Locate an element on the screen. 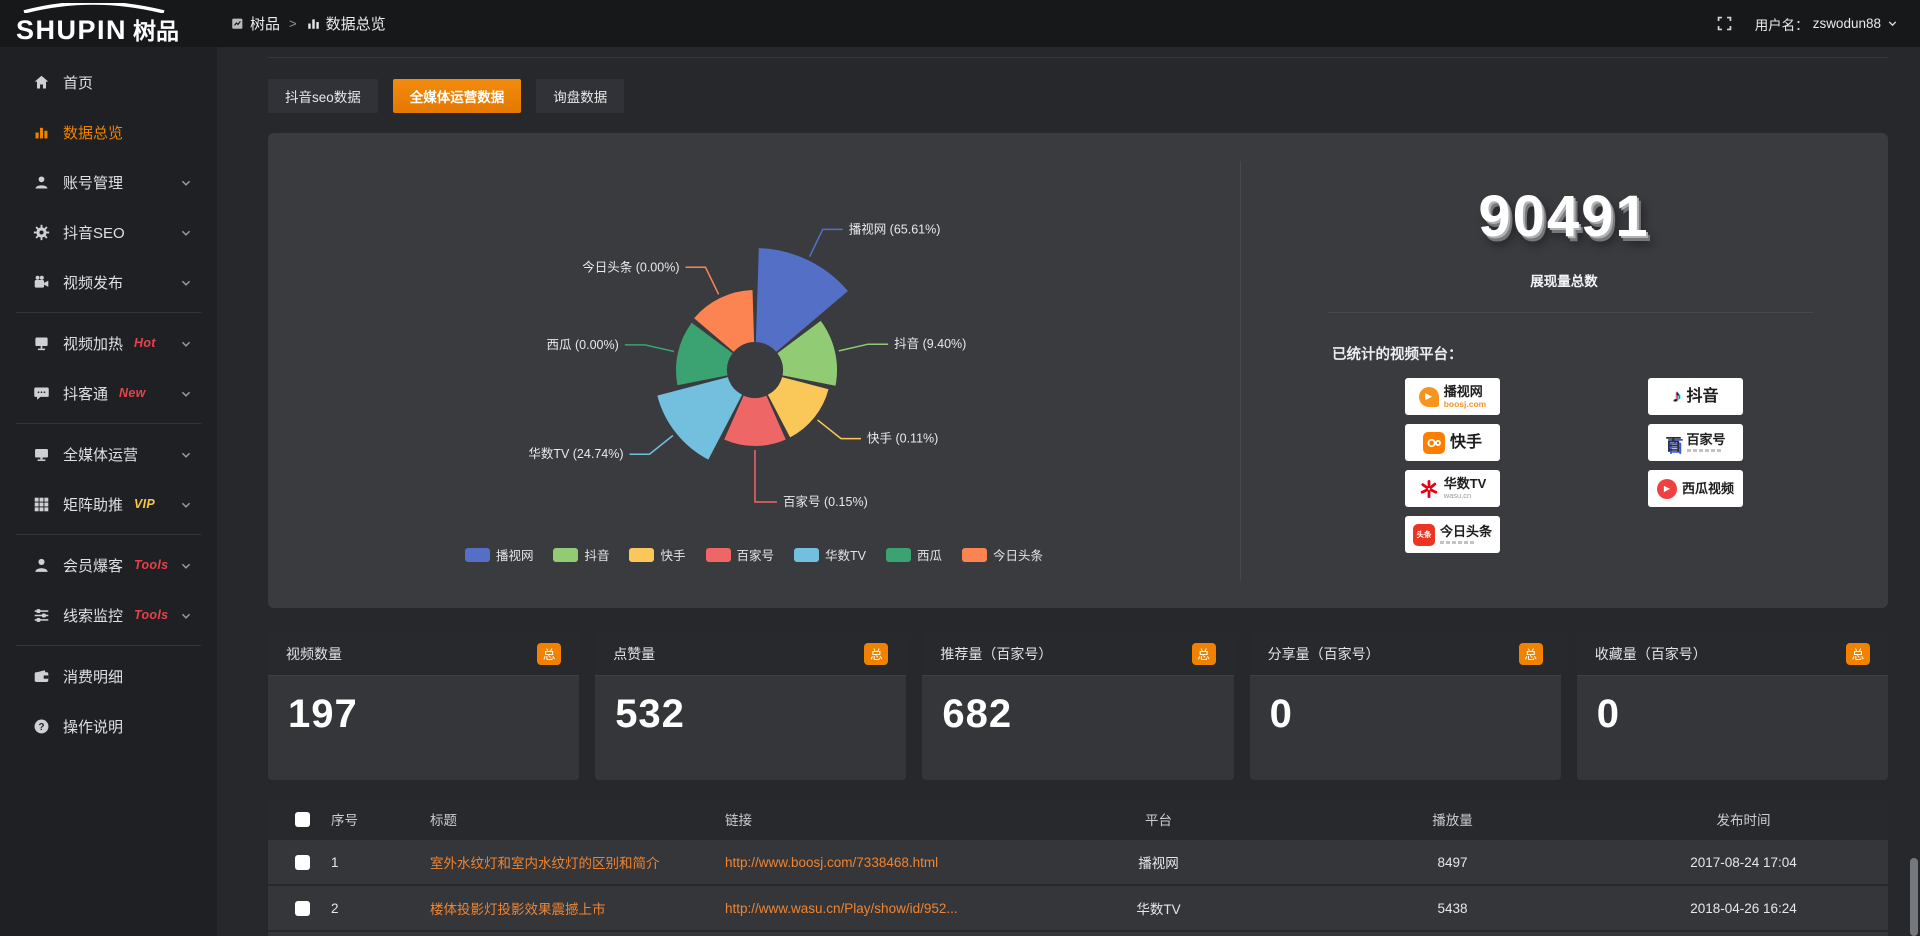 The width and height of the screenshot is (1920, 936). sidebar-item-label: 会员爆客 is located at coordinates (93, 566).